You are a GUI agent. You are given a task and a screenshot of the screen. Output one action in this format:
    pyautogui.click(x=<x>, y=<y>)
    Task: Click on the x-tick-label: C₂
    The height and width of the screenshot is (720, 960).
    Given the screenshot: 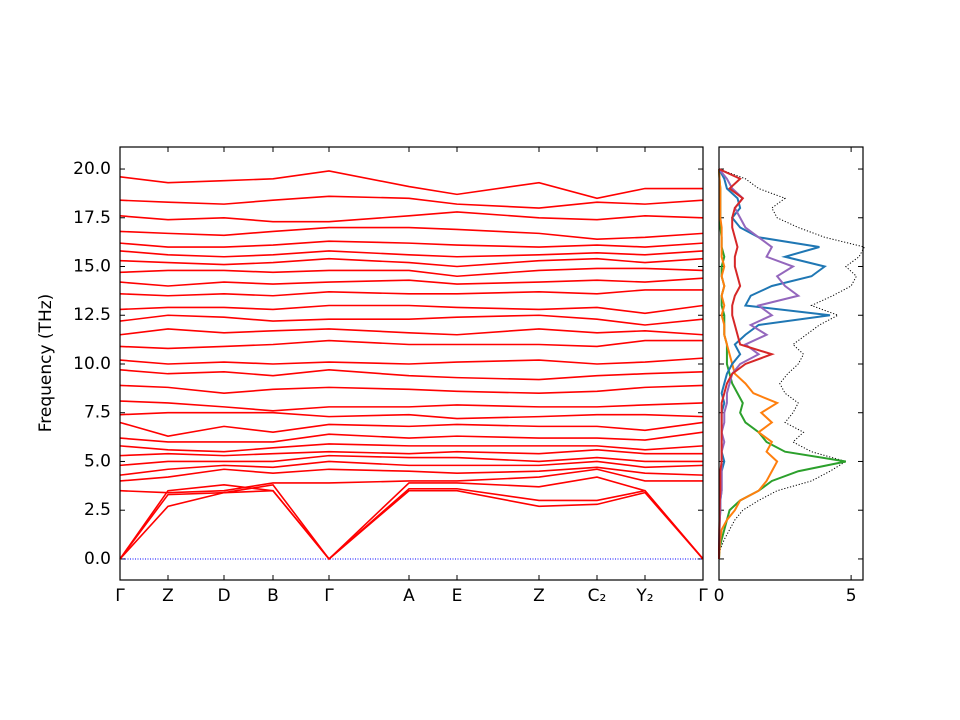 What is the action you would take?
    pyautogui.click(x=597, y=596)
    